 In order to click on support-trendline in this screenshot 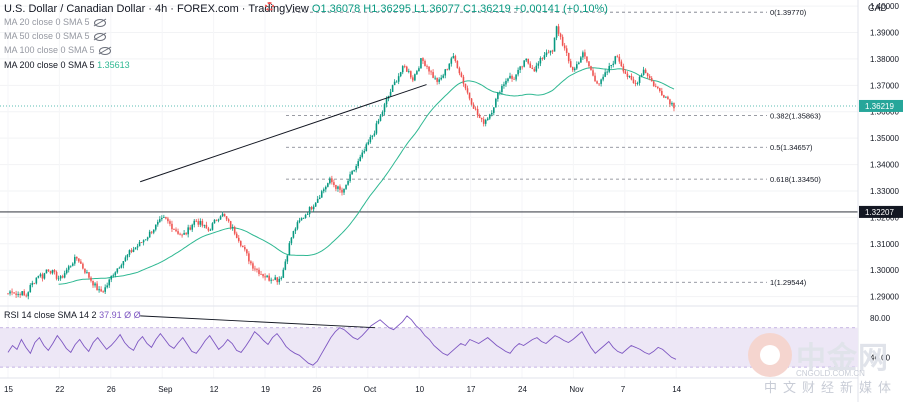, I will do `click(283, 133)`.